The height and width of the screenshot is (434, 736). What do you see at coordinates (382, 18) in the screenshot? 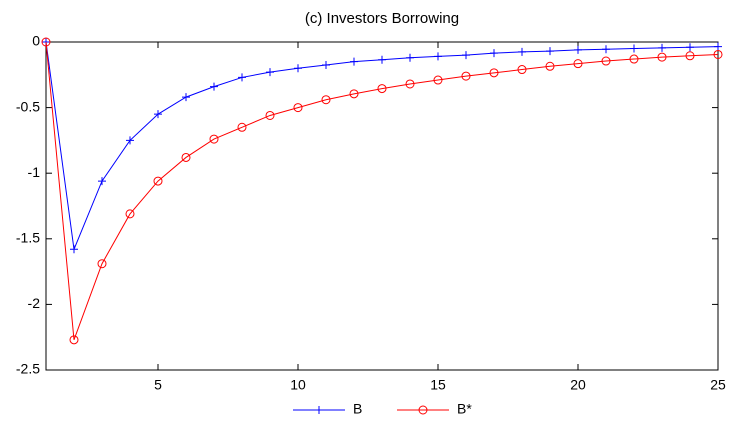
I see `chart-title: (c) Investors Borrowing` at bounding box center [382, 18].